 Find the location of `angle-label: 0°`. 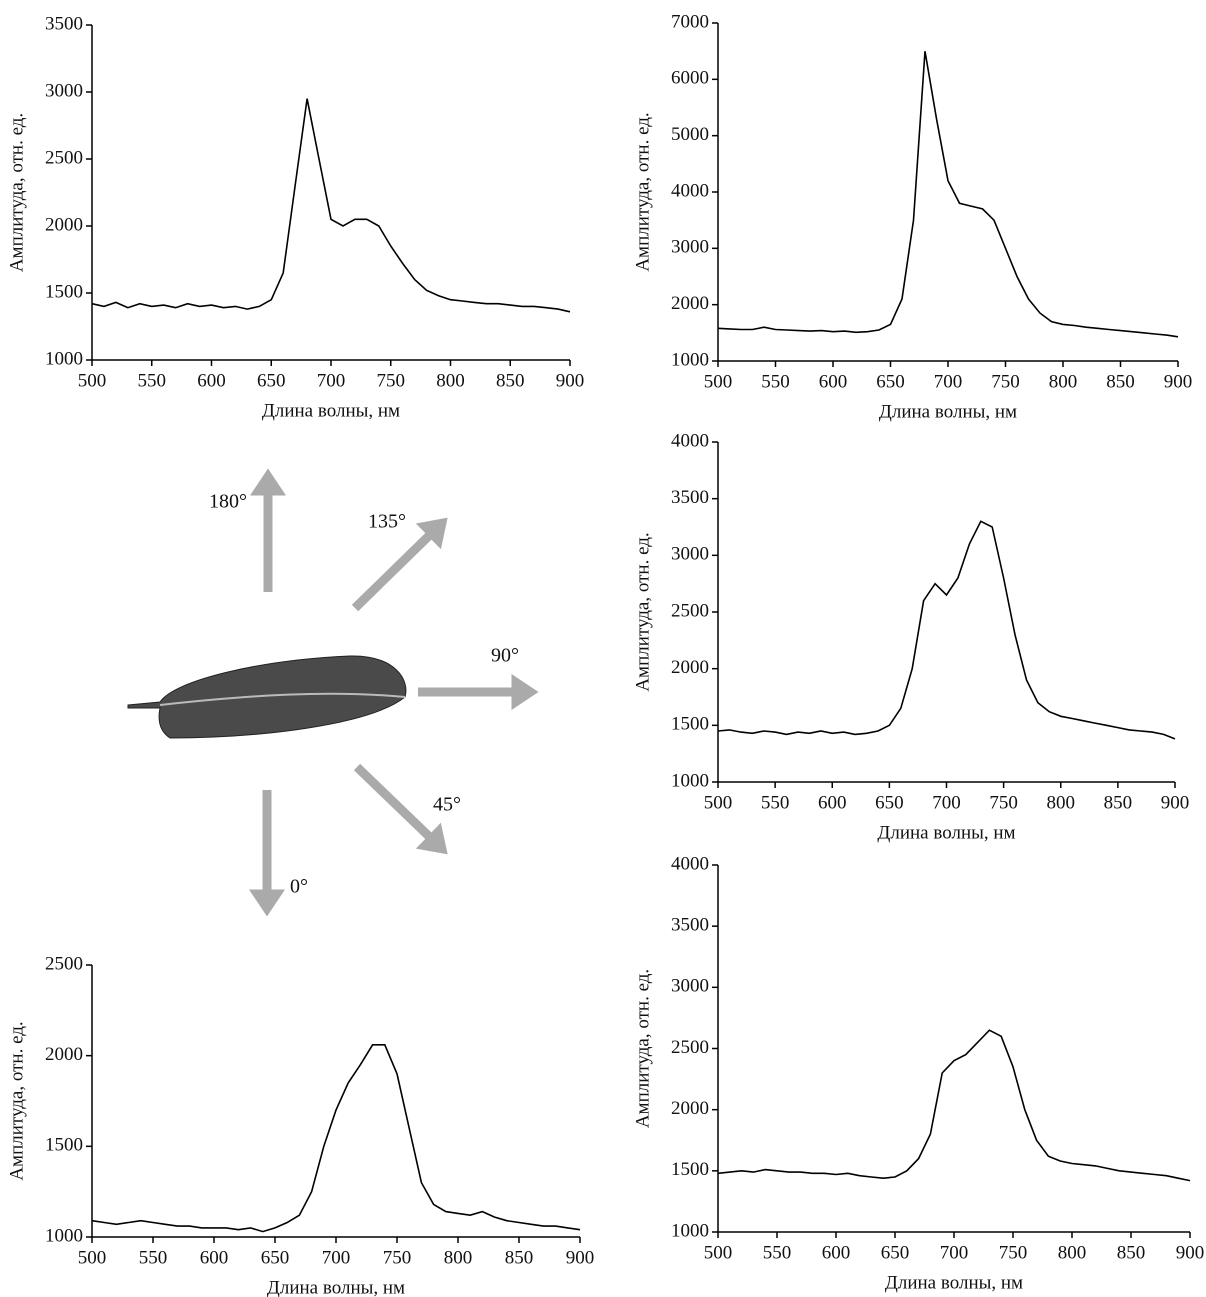

angle-label: 0° is located at coordinates (299, 887).